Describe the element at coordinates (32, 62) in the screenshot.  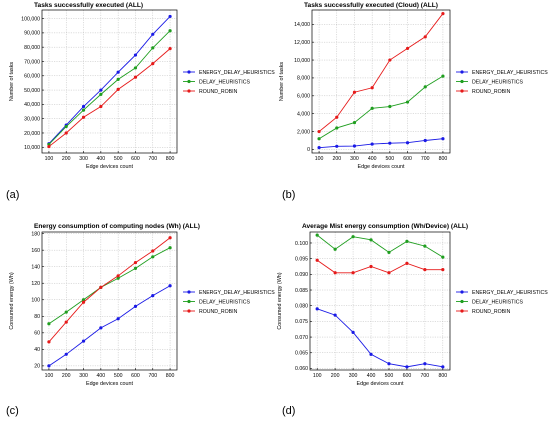
I see `chart-a-ytick-label-6: 70,000` at that location.